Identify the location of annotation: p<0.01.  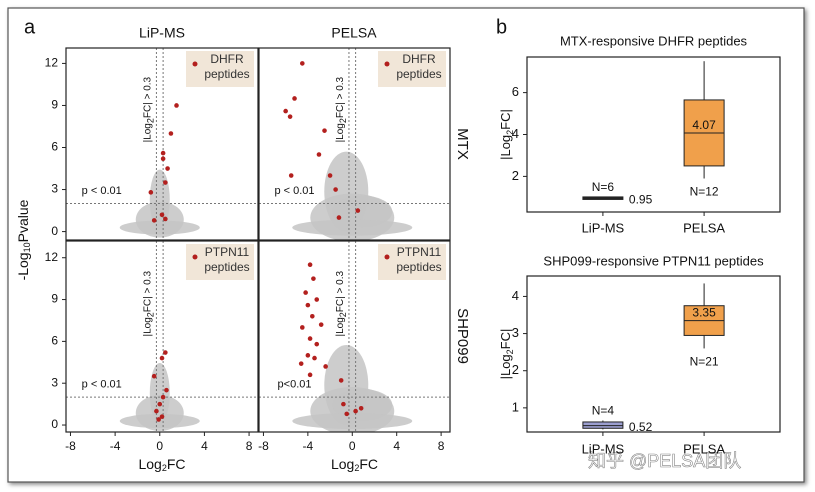
(295, 385).